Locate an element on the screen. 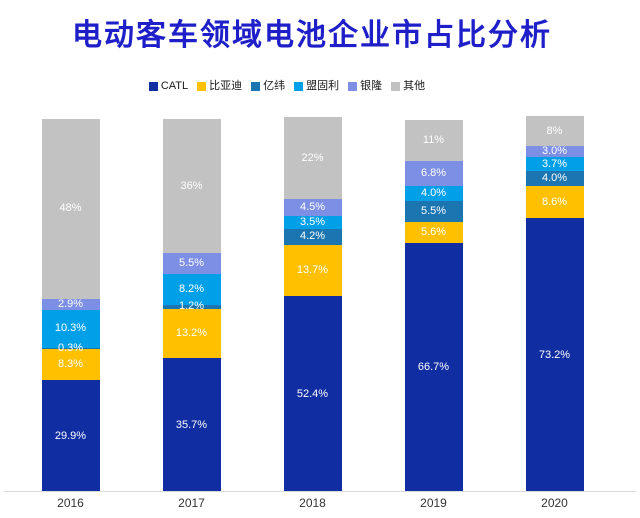 This screenshot has width=640, height=518. bar-segment-CATL-2016: 29.9% is located at coordinates (70, 436).